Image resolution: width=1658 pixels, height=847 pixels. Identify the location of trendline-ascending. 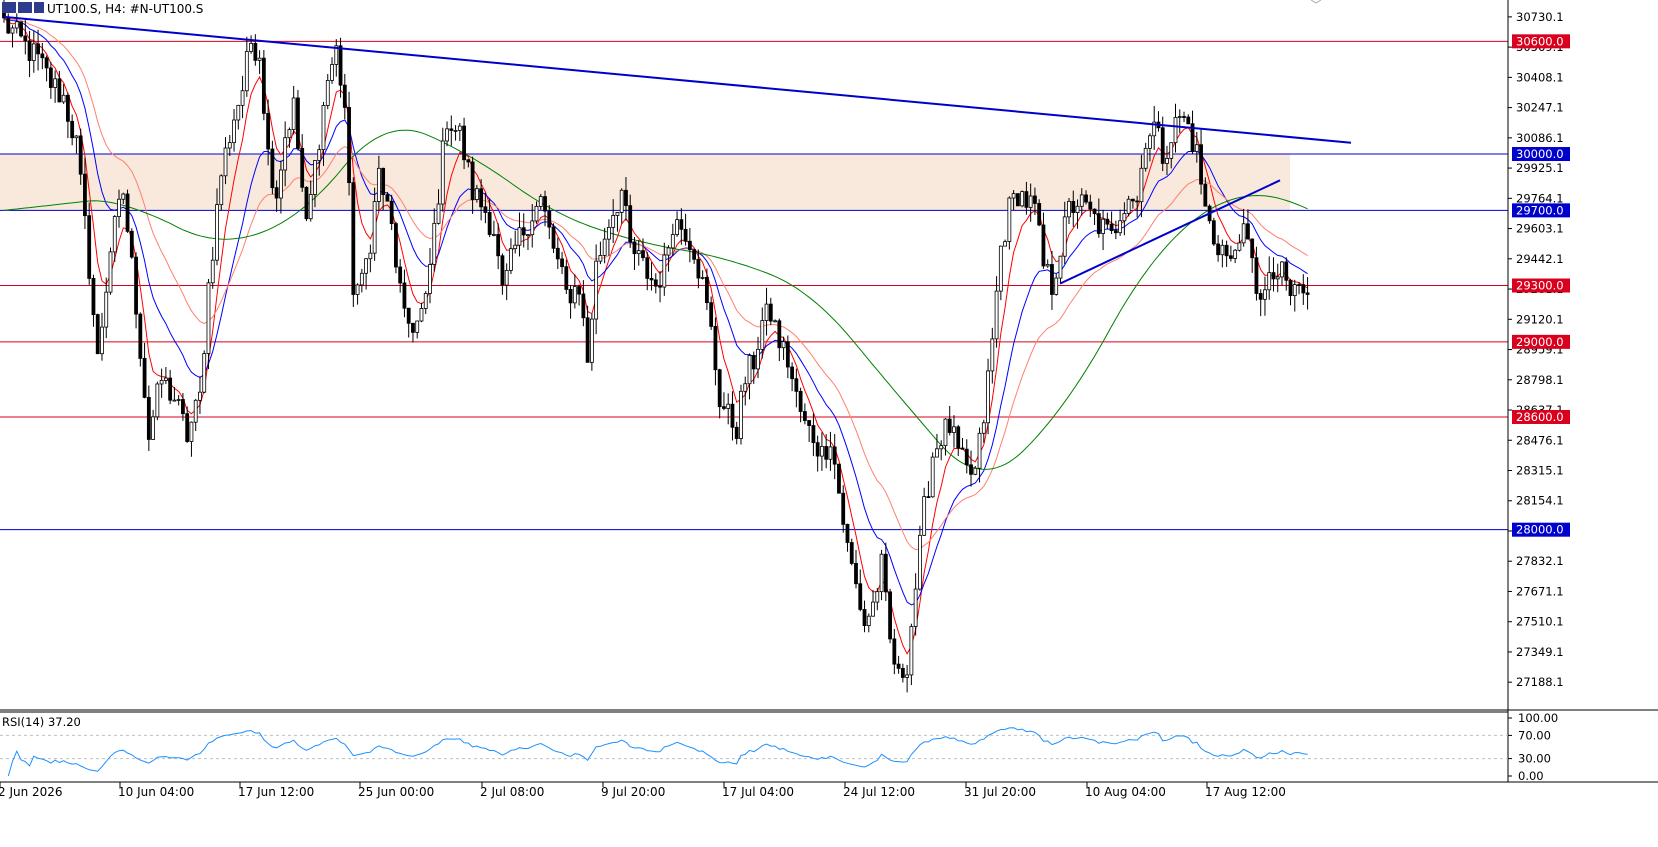
(1170, 232).